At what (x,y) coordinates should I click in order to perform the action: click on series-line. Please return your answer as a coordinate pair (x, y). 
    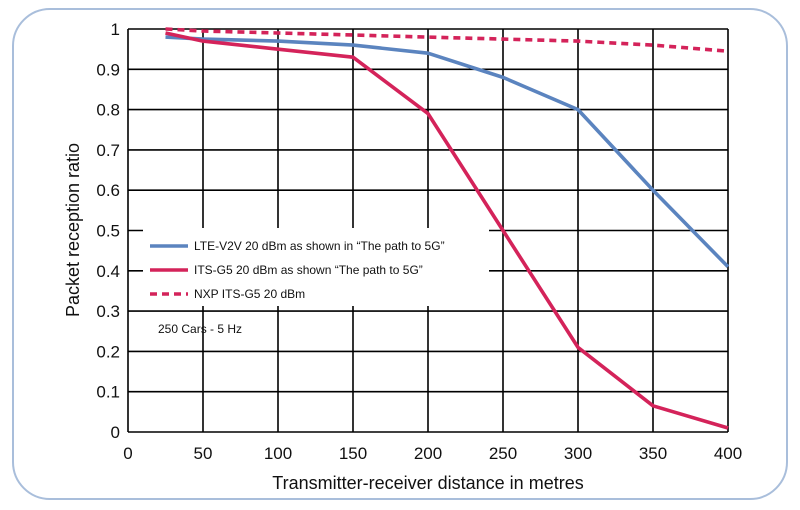
    Looking at the image, I should click on (447, 40).